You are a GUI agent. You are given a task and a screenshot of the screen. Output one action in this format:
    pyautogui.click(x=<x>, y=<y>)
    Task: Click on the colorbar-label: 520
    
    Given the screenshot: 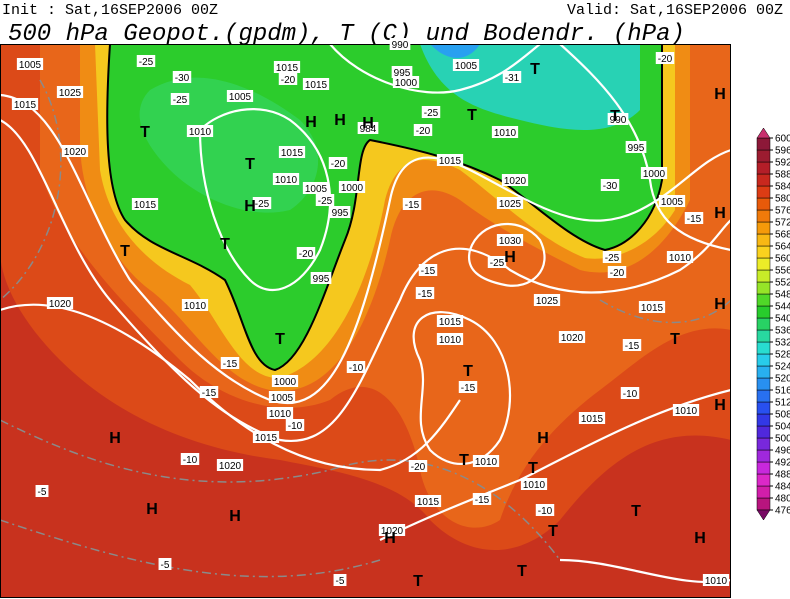 What is the action you would take?
    pyautogui.click(x=782, y=379)
    